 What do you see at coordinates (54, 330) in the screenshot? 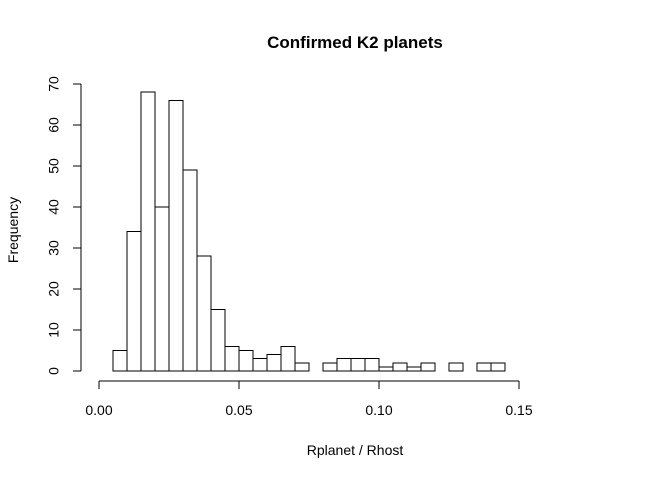
I see `y-tick-label: 10` at bounding box center [54, 330].